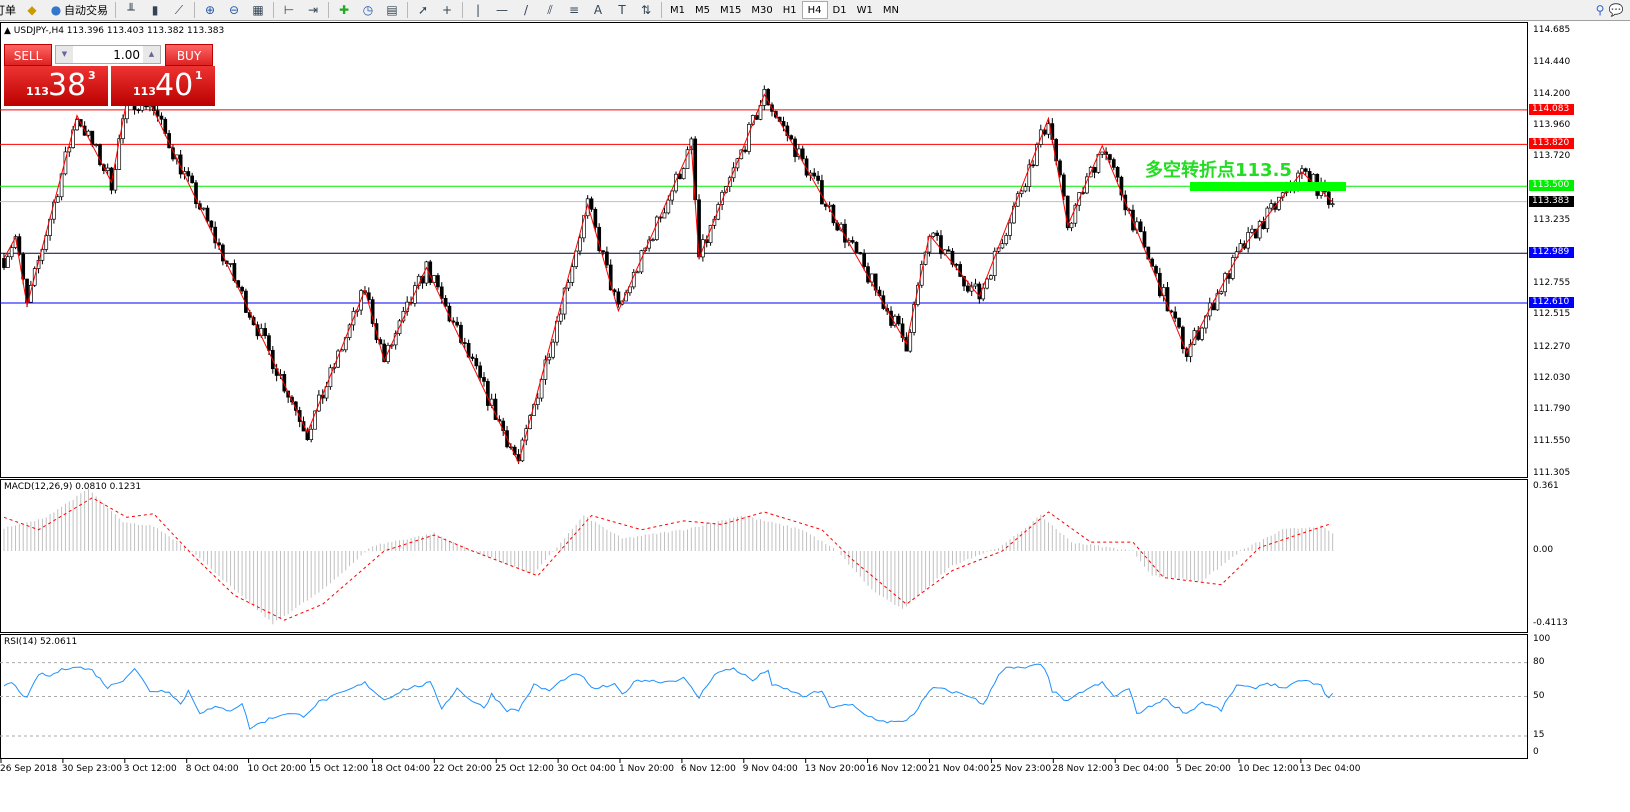 This screenshot has width=1630, height=812. What do you see at coordinates (1616, 10) in the screenshot?
I see `chat-icon: 💬` at bounding box center [1616, 10].